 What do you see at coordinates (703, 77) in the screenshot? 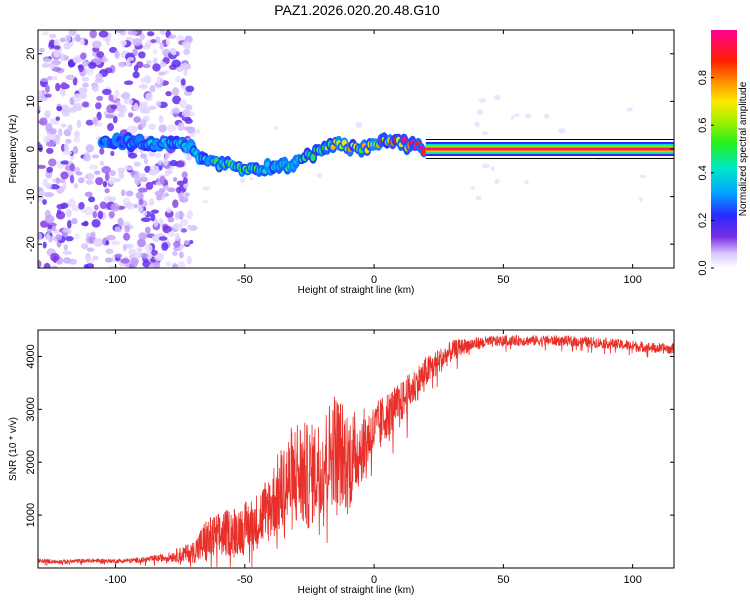
I see `colorbar-tick-label: 0.8` at bounding box center [703, 77].